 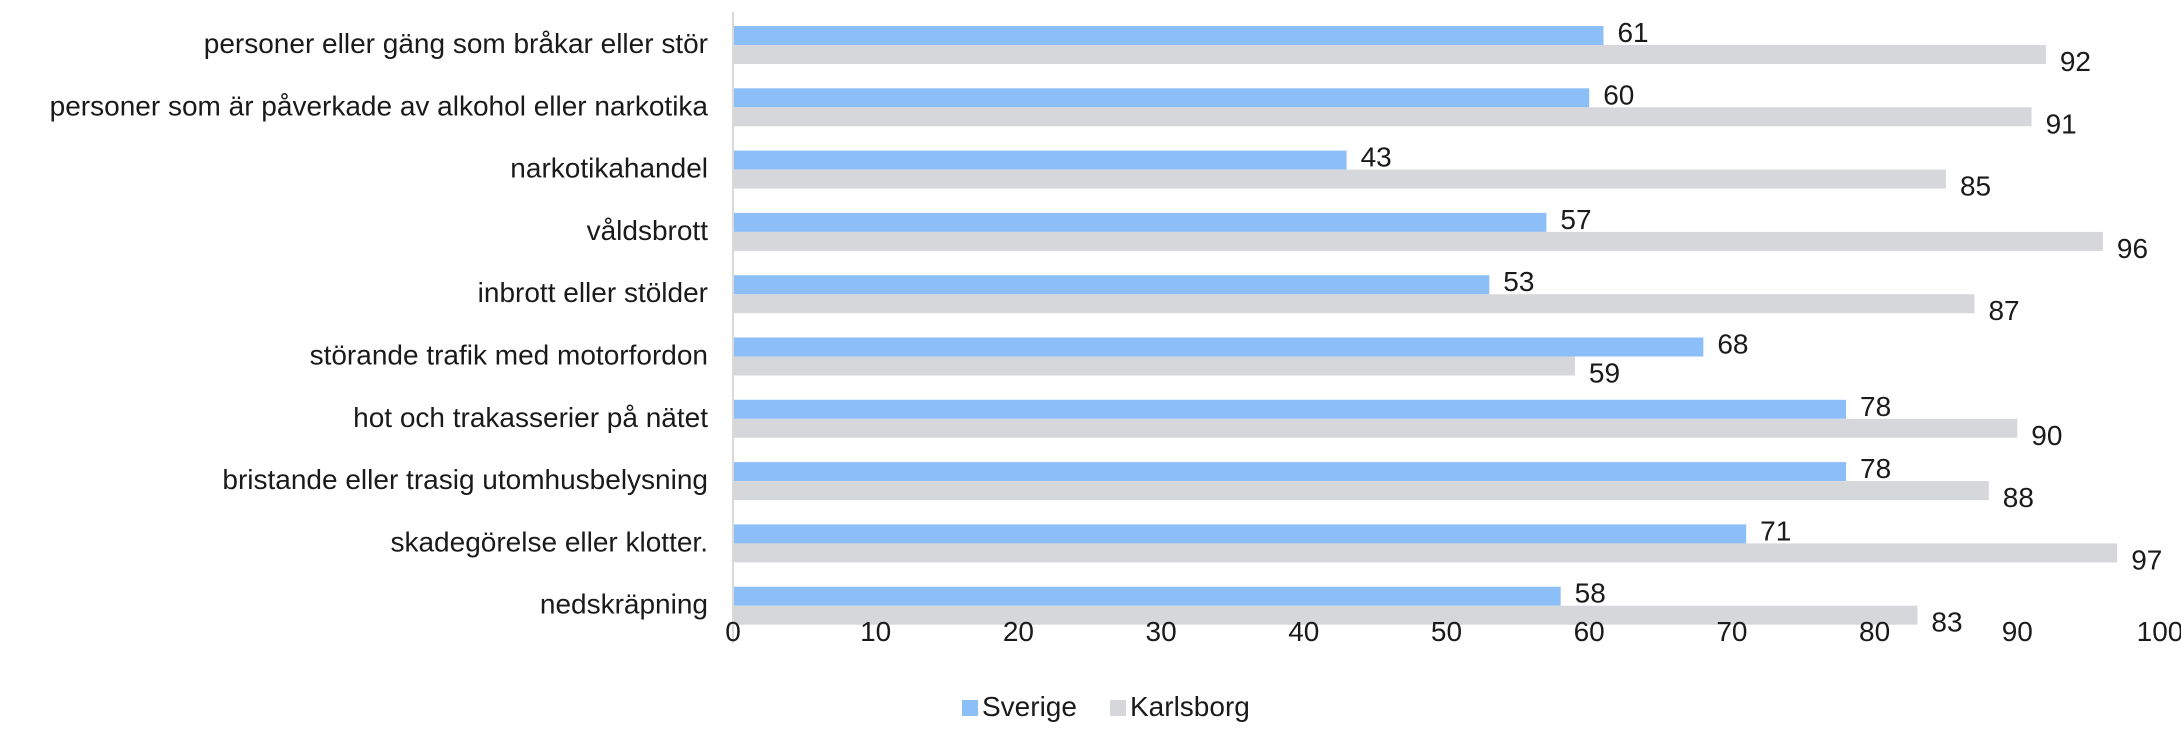 What do you see at coordinates (2132, 248) in the screenshot?
I see `value-label-karlsborg: 96` at bounding box center [2132, 248].